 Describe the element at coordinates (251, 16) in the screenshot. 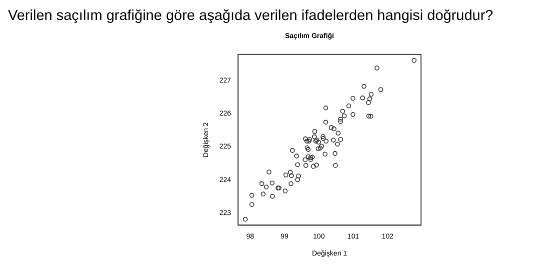

I see `text: Verilen saçılım grafiğine göre aşağıda verilen ifadelerden hangisi doğrudur?` at that location.